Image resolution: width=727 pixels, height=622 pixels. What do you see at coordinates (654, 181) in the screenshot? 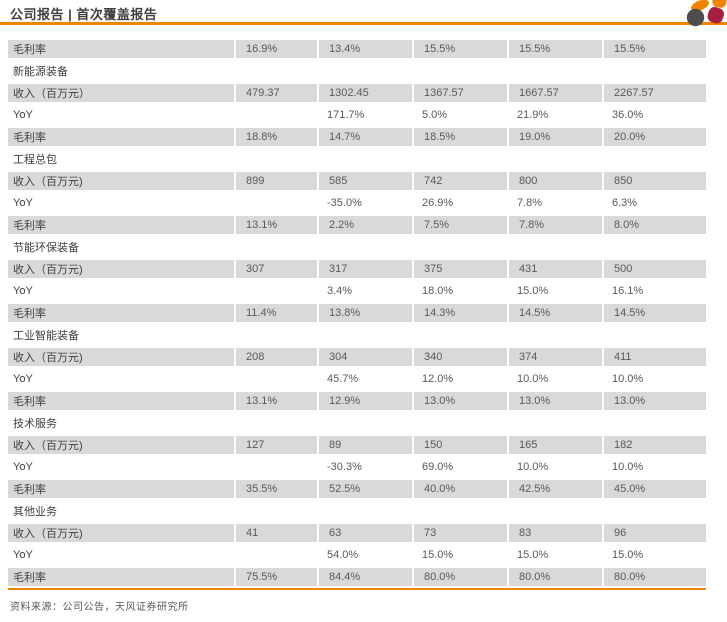
I see `cell-value: 850` at bounding box center [654, 181].